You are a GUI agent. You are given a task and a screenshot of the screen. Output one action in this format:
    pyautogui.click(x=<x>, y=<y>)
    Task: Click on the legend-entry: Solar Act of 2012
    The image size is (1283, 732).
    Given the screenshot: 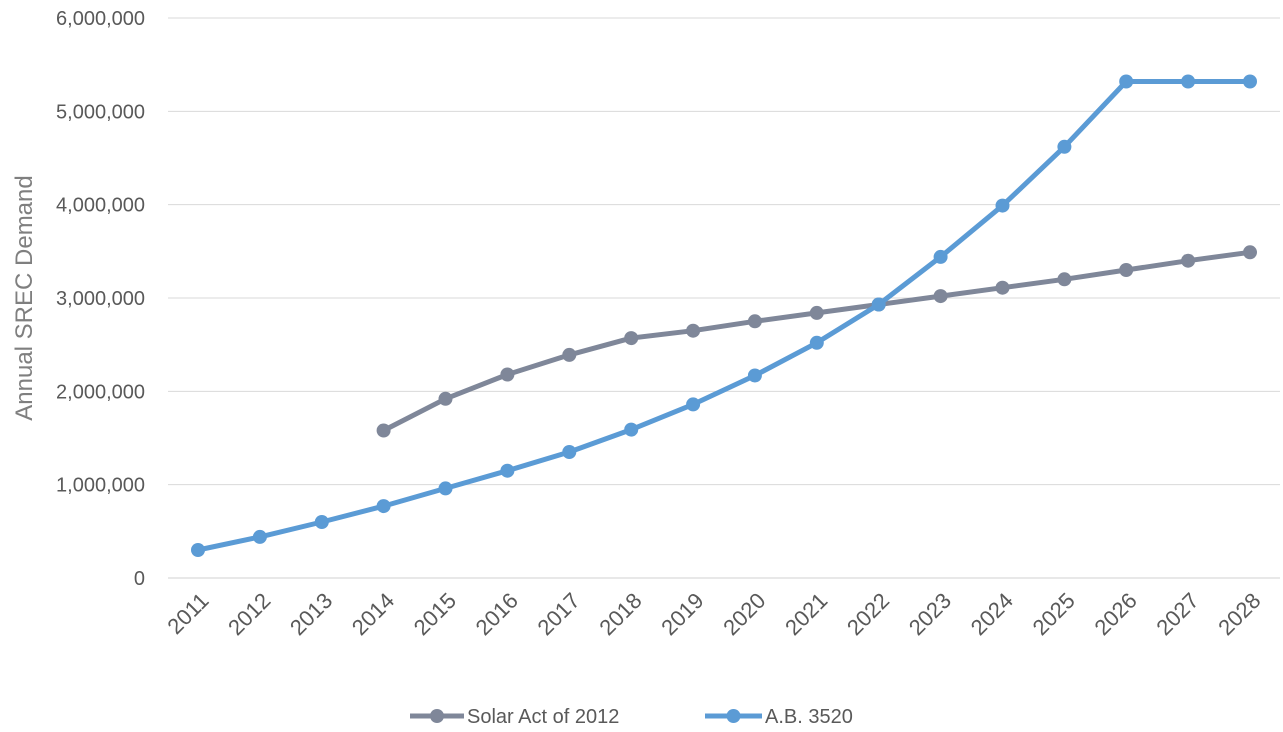 What is the action you would take?
    pyautogui.click(x=514, y=717)
    